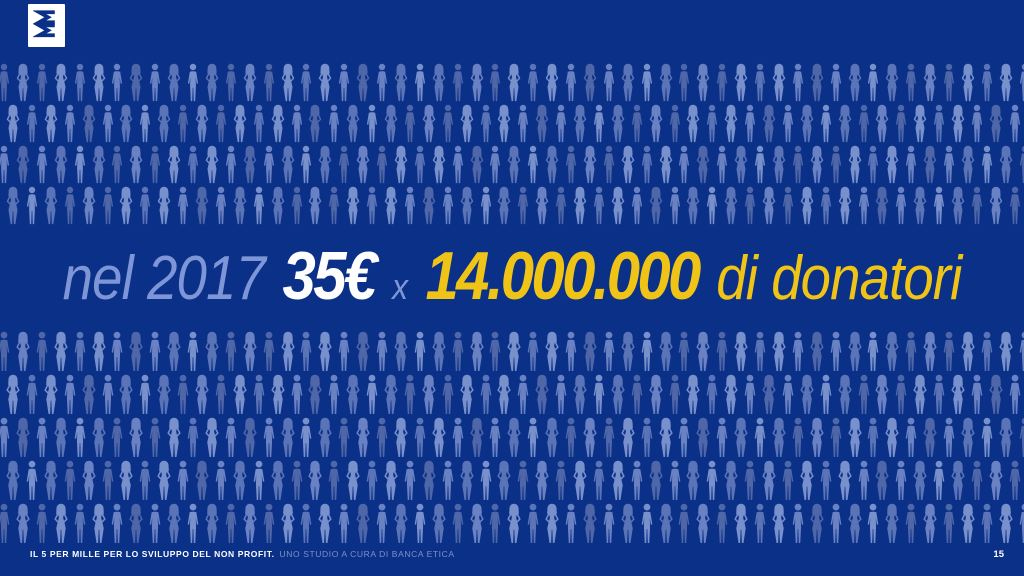 This screenshot has width=1024, height=576. I want to click on page-number: 15, so click(998, 554).